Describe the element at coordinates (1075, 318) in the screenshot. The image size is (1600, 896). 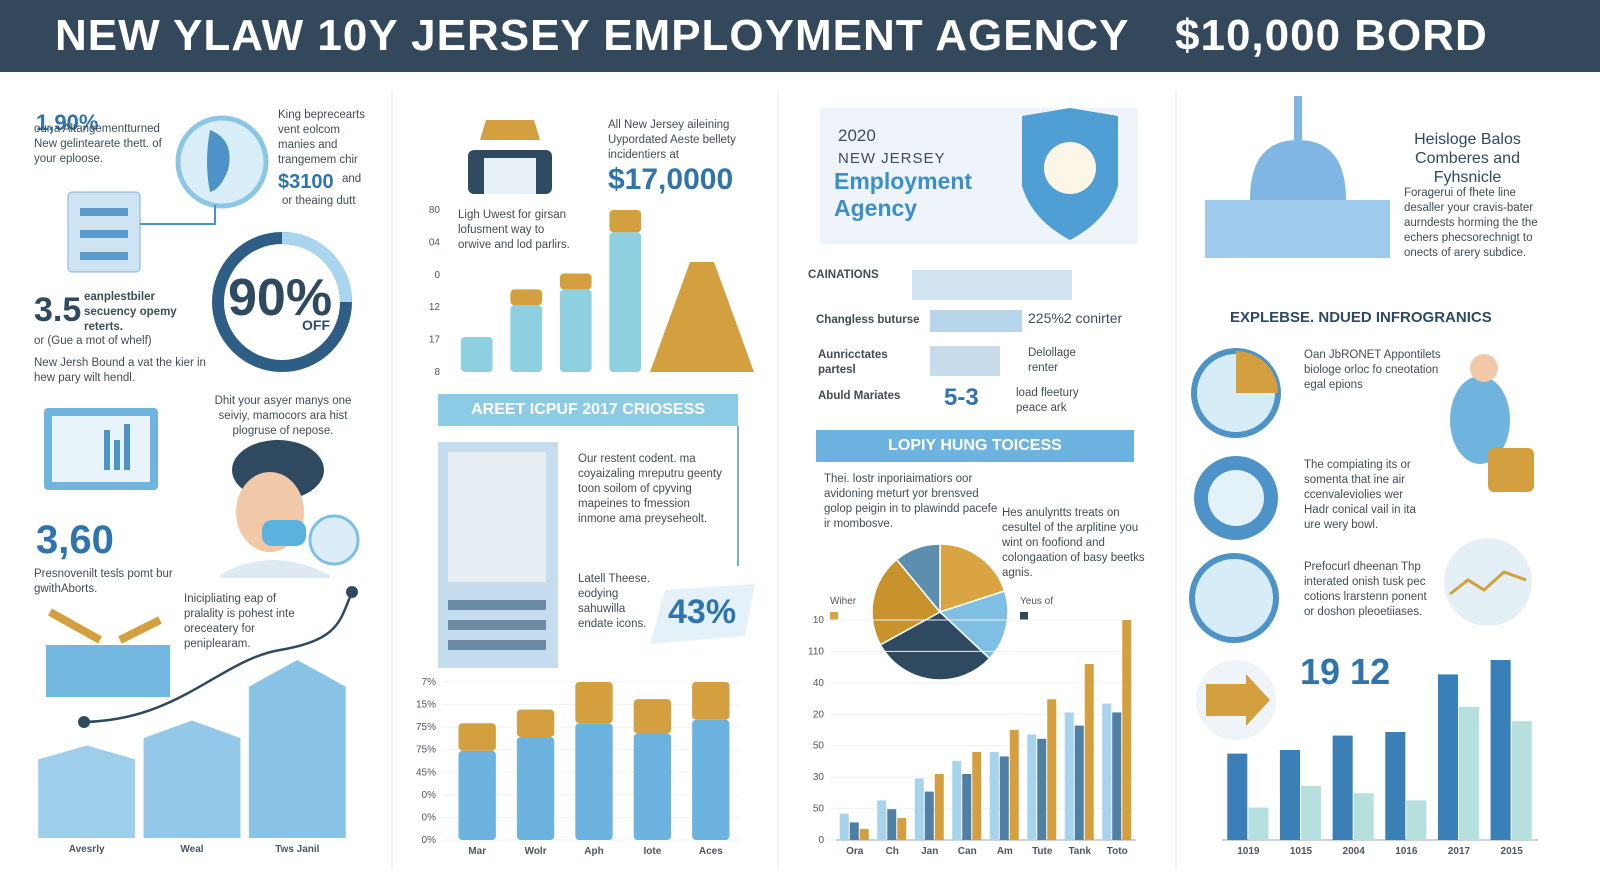
I see `text: 225%2 conirter` at that location.